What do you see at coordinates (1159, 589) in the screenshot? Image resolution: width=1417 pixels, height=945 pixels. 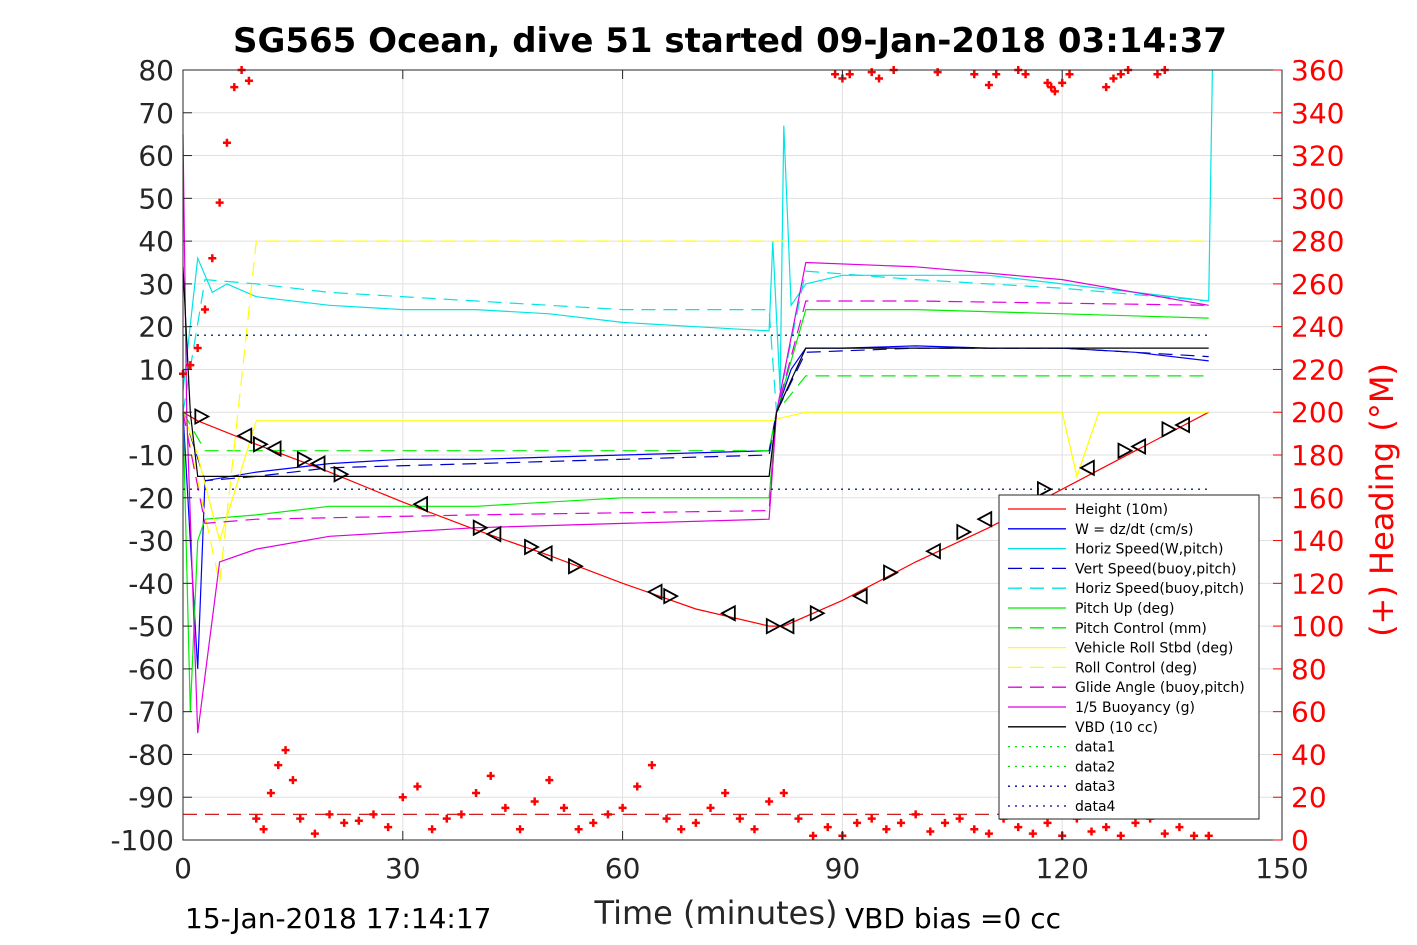 I see `legend-entry-label: Horiz Speed(buoy,pitch)` at bounding box center [1159, 589].